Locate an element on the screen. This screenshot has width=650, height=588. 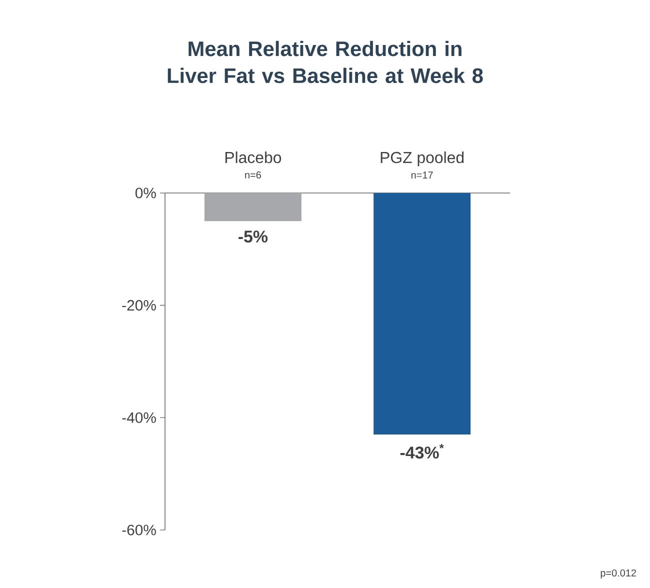
y-tick-label: 0% is located at coordinates (145, 193).